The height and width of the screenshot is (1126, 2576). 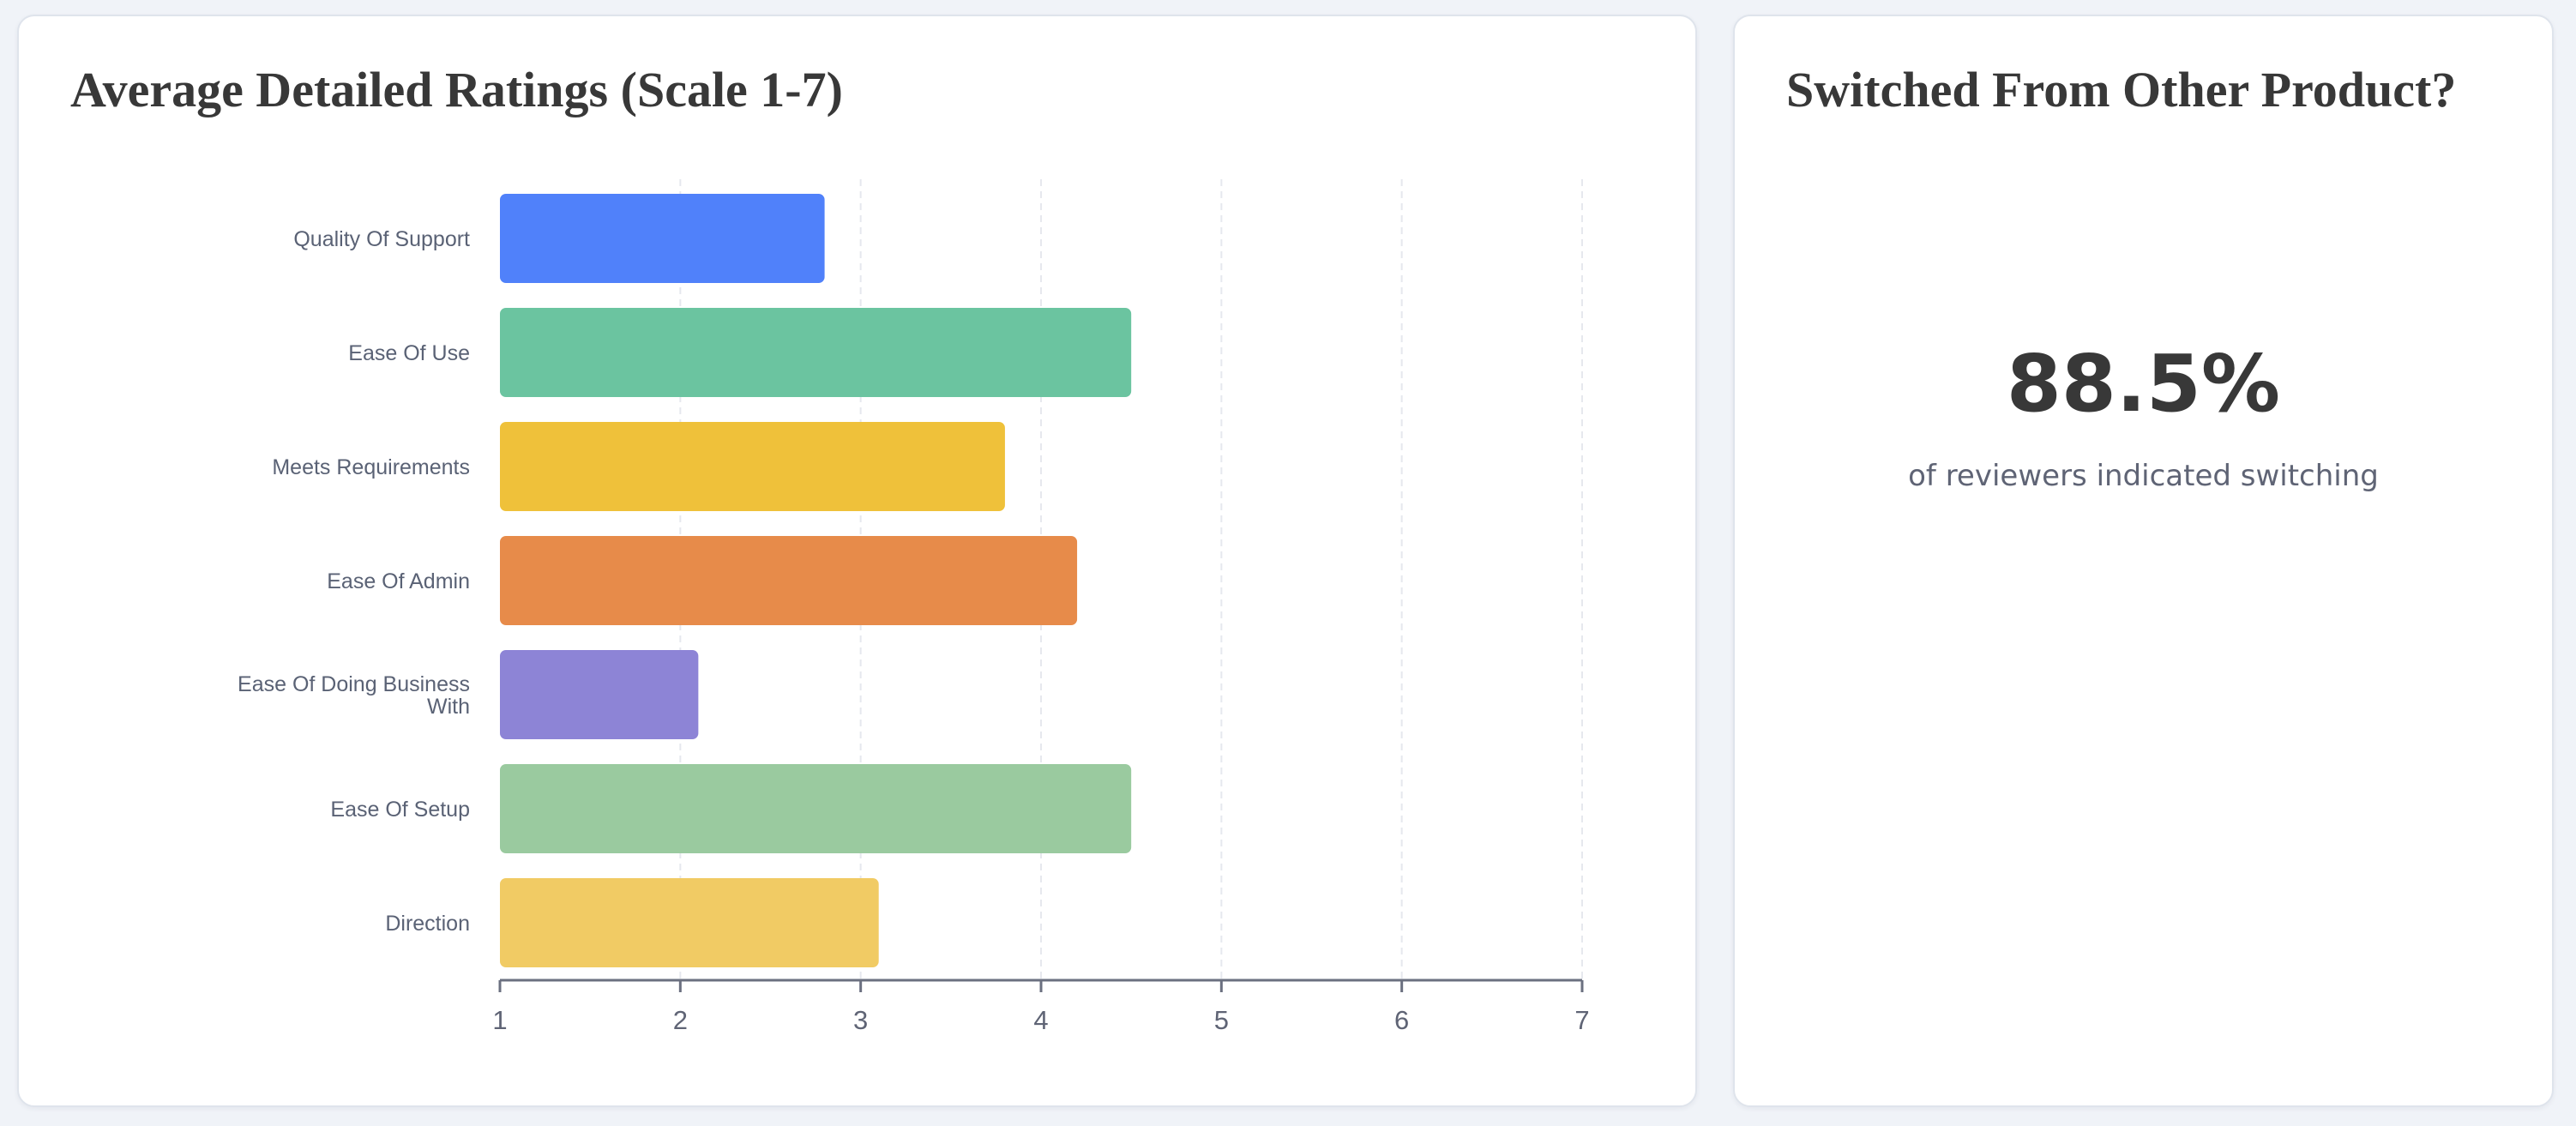 What do you see at coordinates (2143, 384) in the screenshot?
I see `switch-percentage: 88.5%` at bounding box center [2143, 384].